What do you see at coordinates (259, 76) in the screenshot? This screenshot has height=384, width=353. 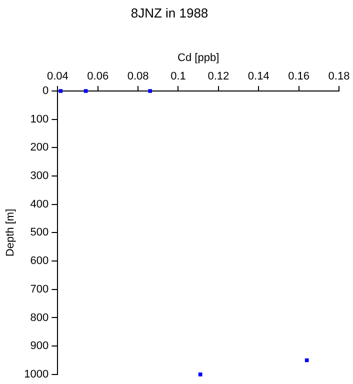 I see `x-tick-label: 0.14` at bounding box center [259, 76].